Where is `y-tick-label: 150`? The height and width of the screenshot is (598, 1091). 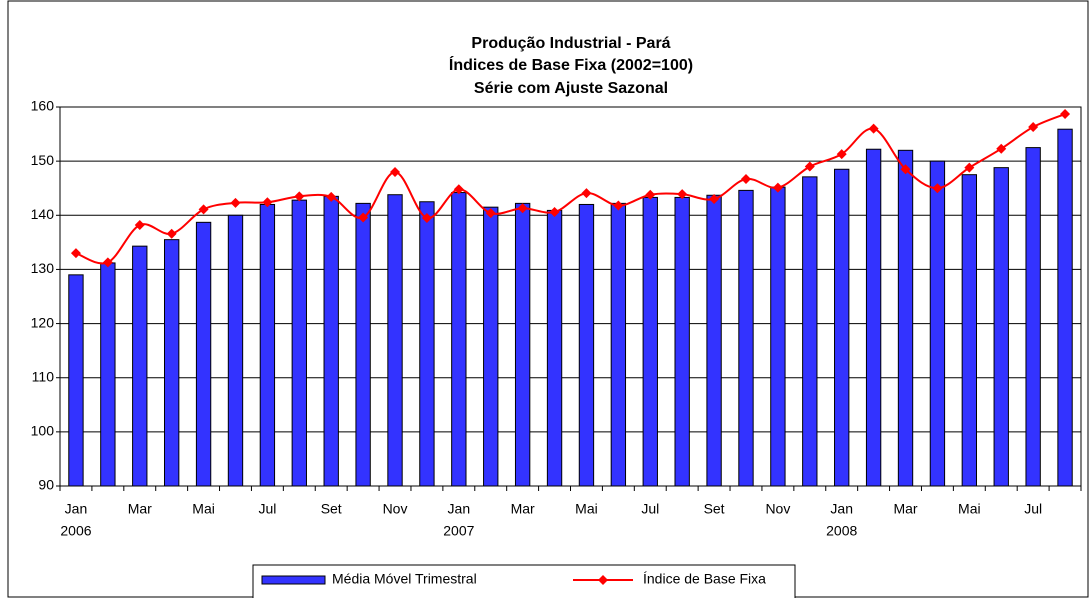 y-tick-label: 150 is located at coordinates (43, 160).